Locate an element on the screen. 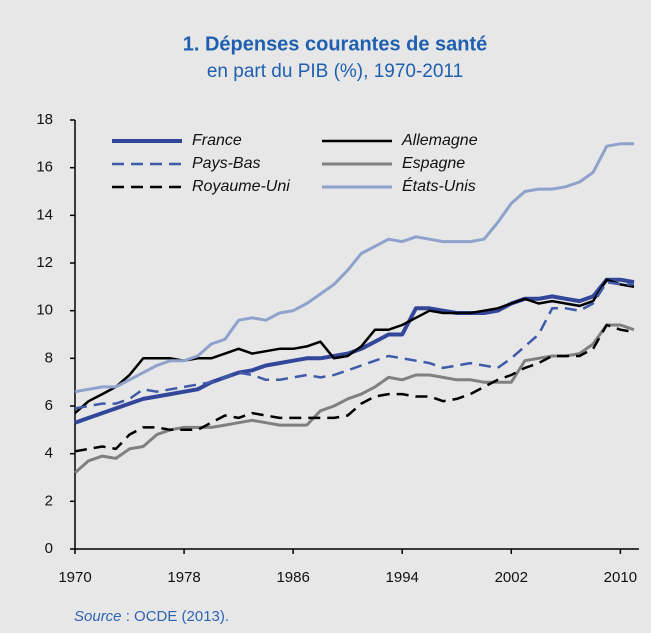  y-tick-label: 8 is located at coordinates (49, 357).